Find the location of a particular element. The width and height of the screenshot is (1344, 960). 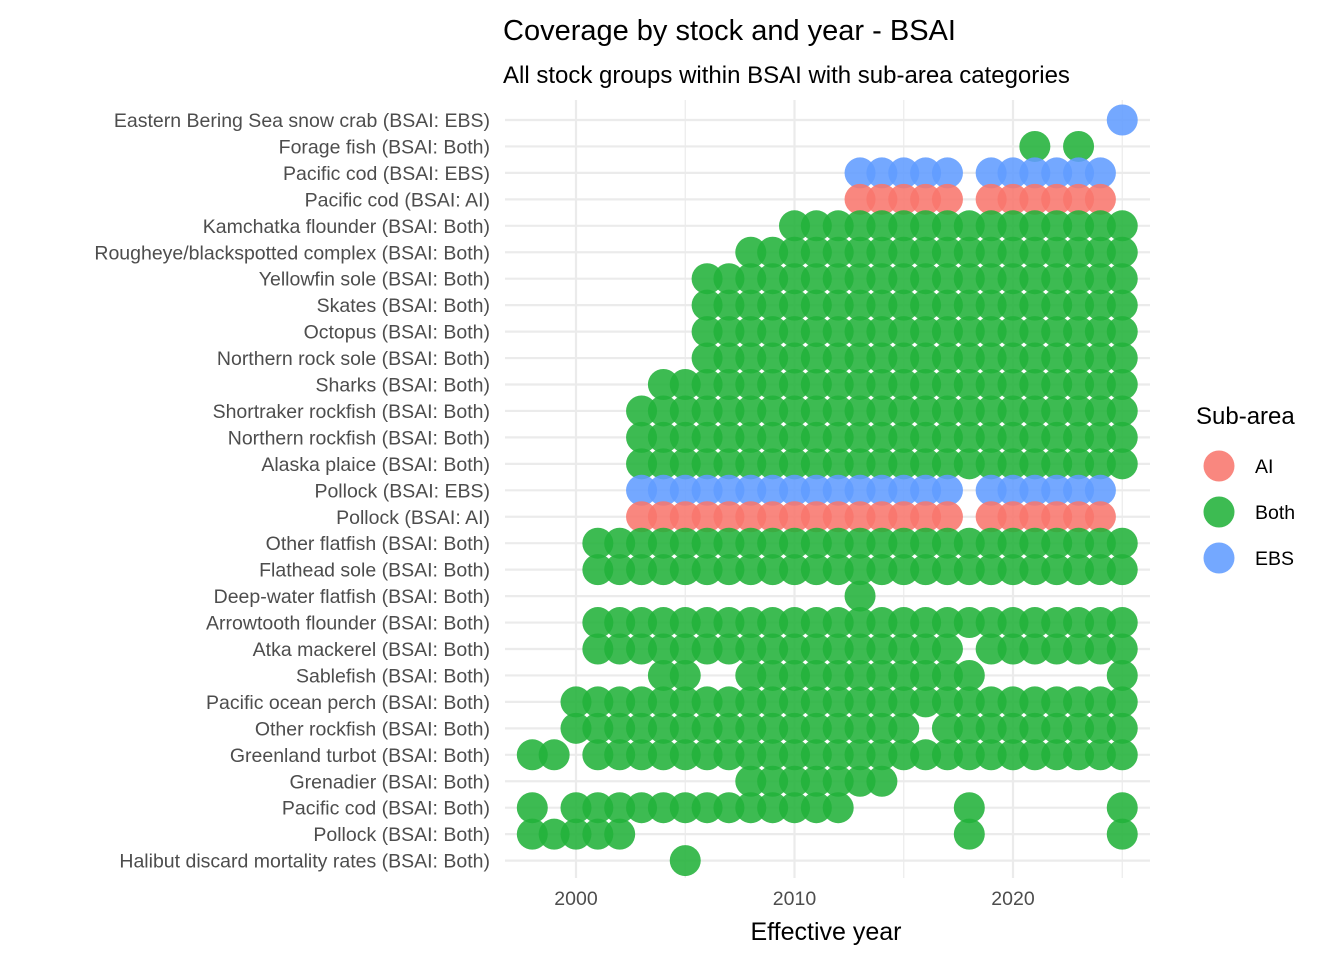

legend-title: Sub-area is located at coordinates (1245, 416).